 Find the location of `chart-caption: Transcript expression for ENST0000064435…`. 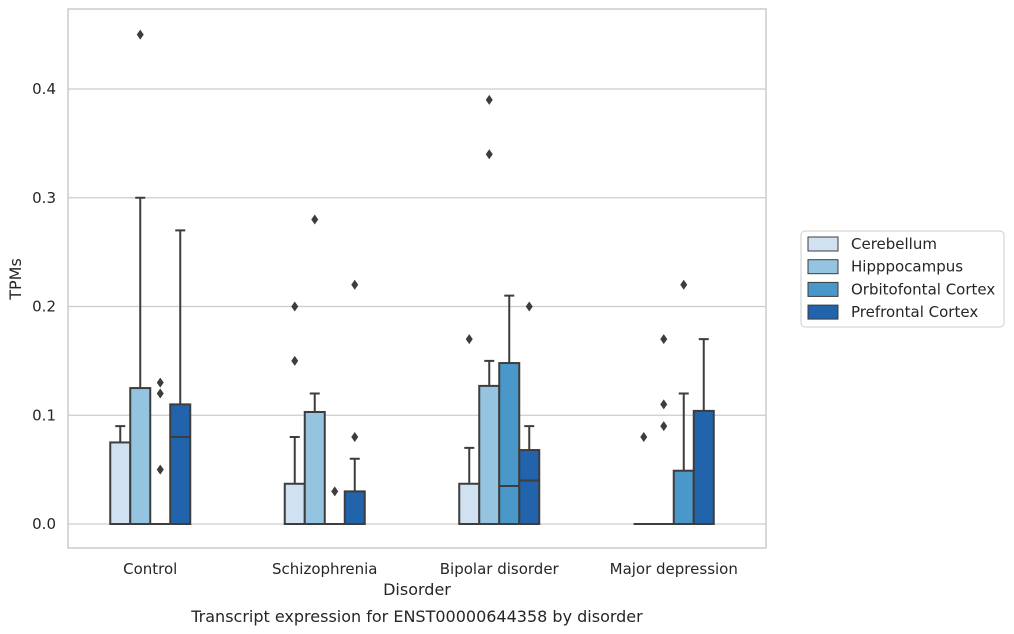

chart-caption: Transcript expression for ENST0000064435… is located at coordinates (416, 616).